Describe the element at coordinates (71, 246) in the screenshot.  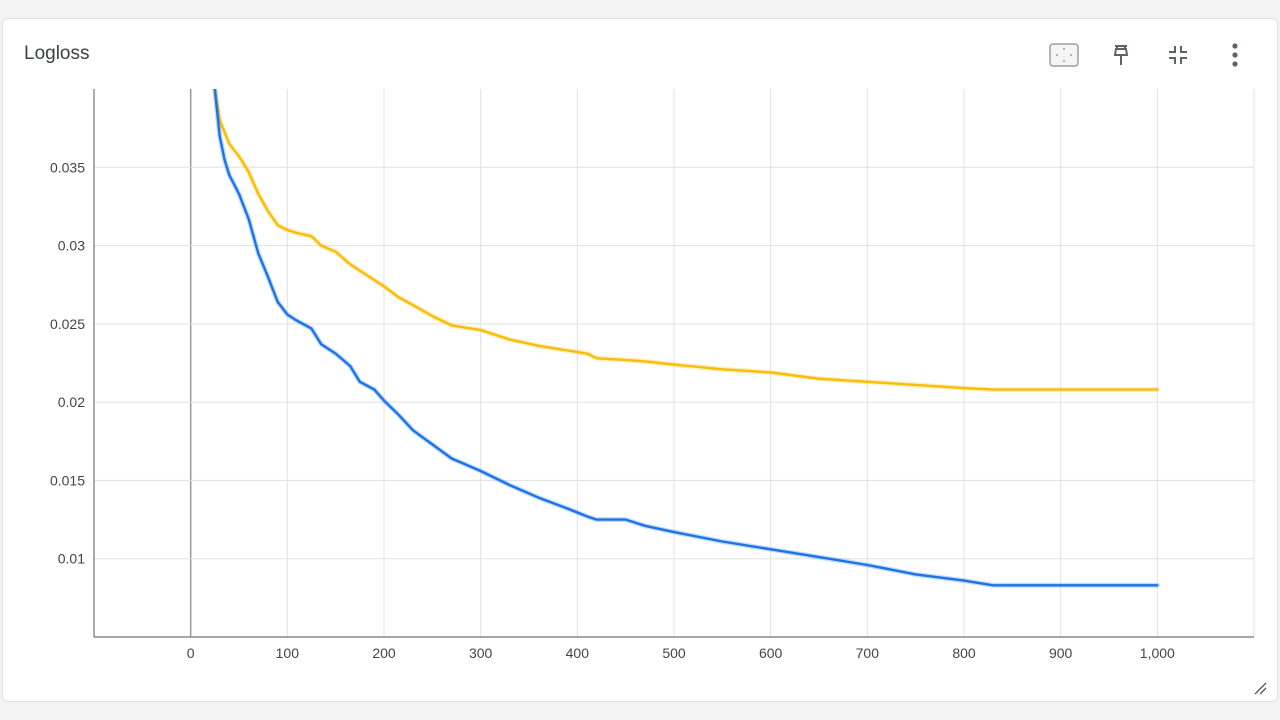
I see `y-tick-label: 0.03` at that location.